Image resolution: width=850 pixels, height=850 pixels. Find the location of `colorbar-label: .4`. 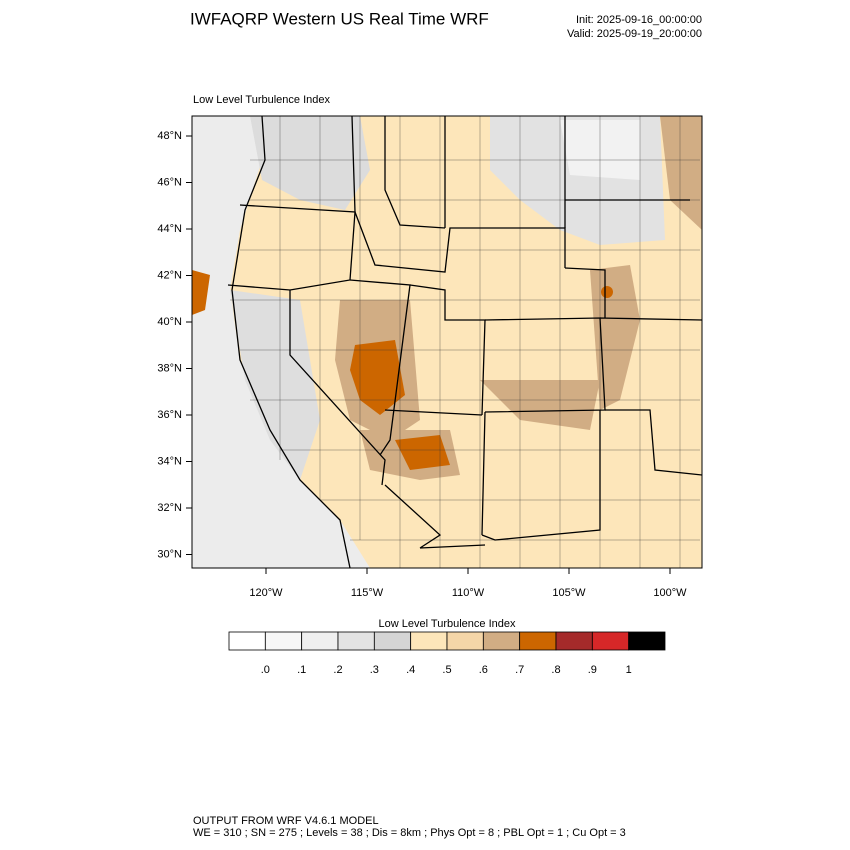

colorbar-label: .4 is located at coordinates (410, 670).